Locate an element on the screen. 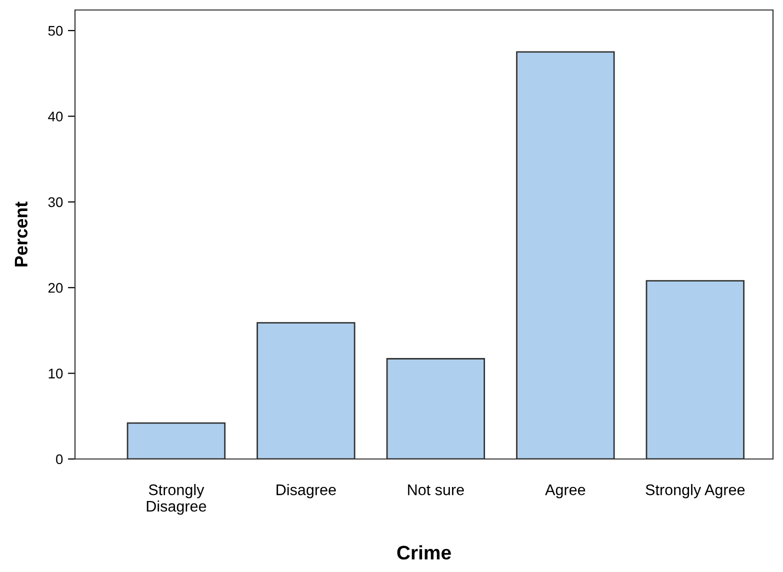 Image resolution: width=783 pixels, height=572 pixels. y-tick-label: 0 is located at coordinates (59, 459).